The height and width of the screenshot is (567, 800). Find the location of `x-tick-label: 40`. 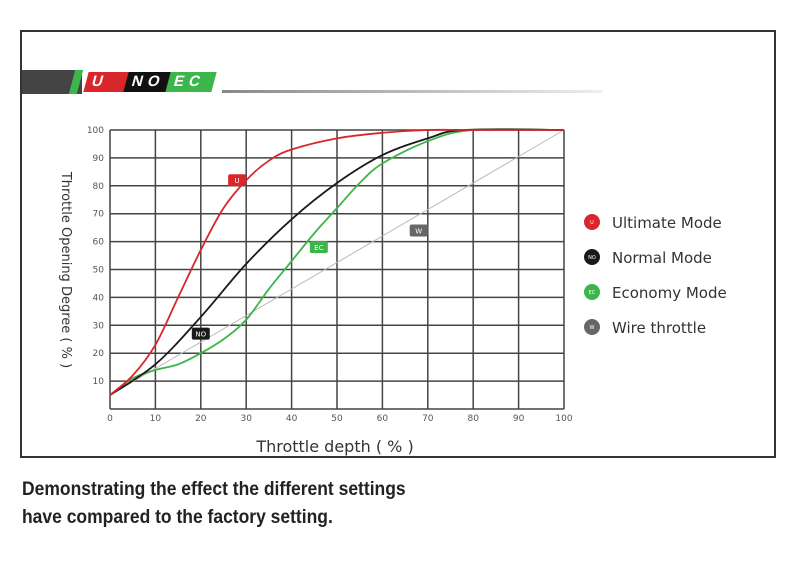

x-tick-label: 40 is located at coordinates (292, 419).